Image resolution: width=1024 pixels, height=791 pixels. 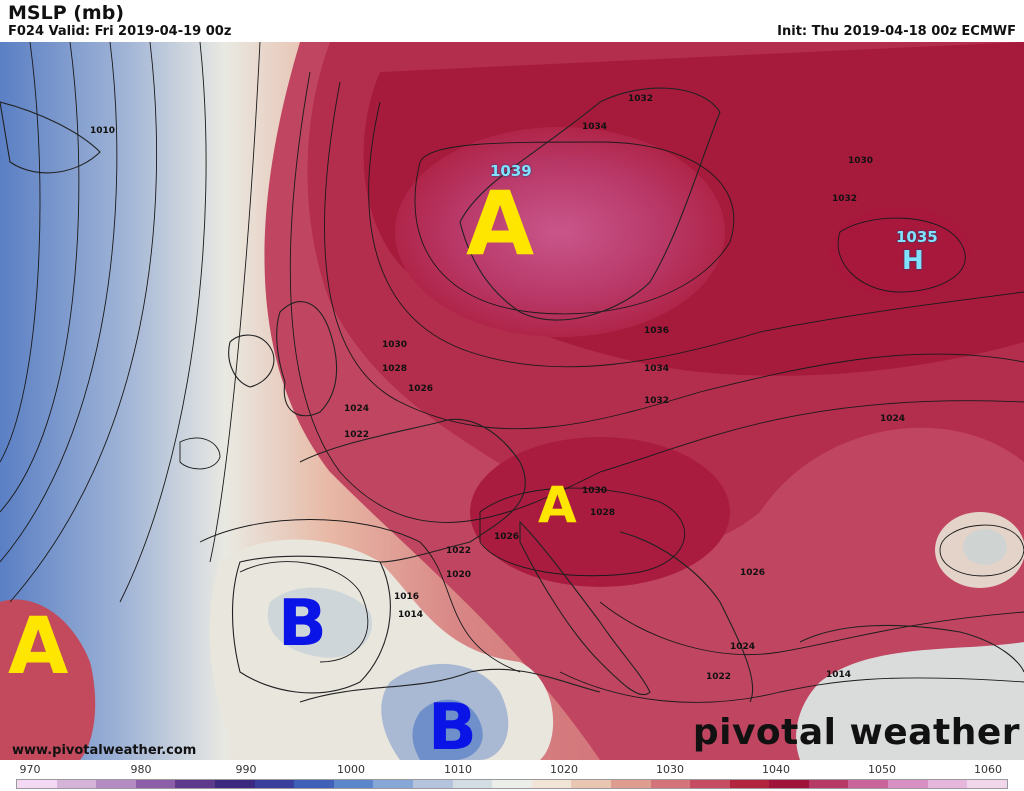 I want to click on contour-label: 1020, so click(x=459, y=575).